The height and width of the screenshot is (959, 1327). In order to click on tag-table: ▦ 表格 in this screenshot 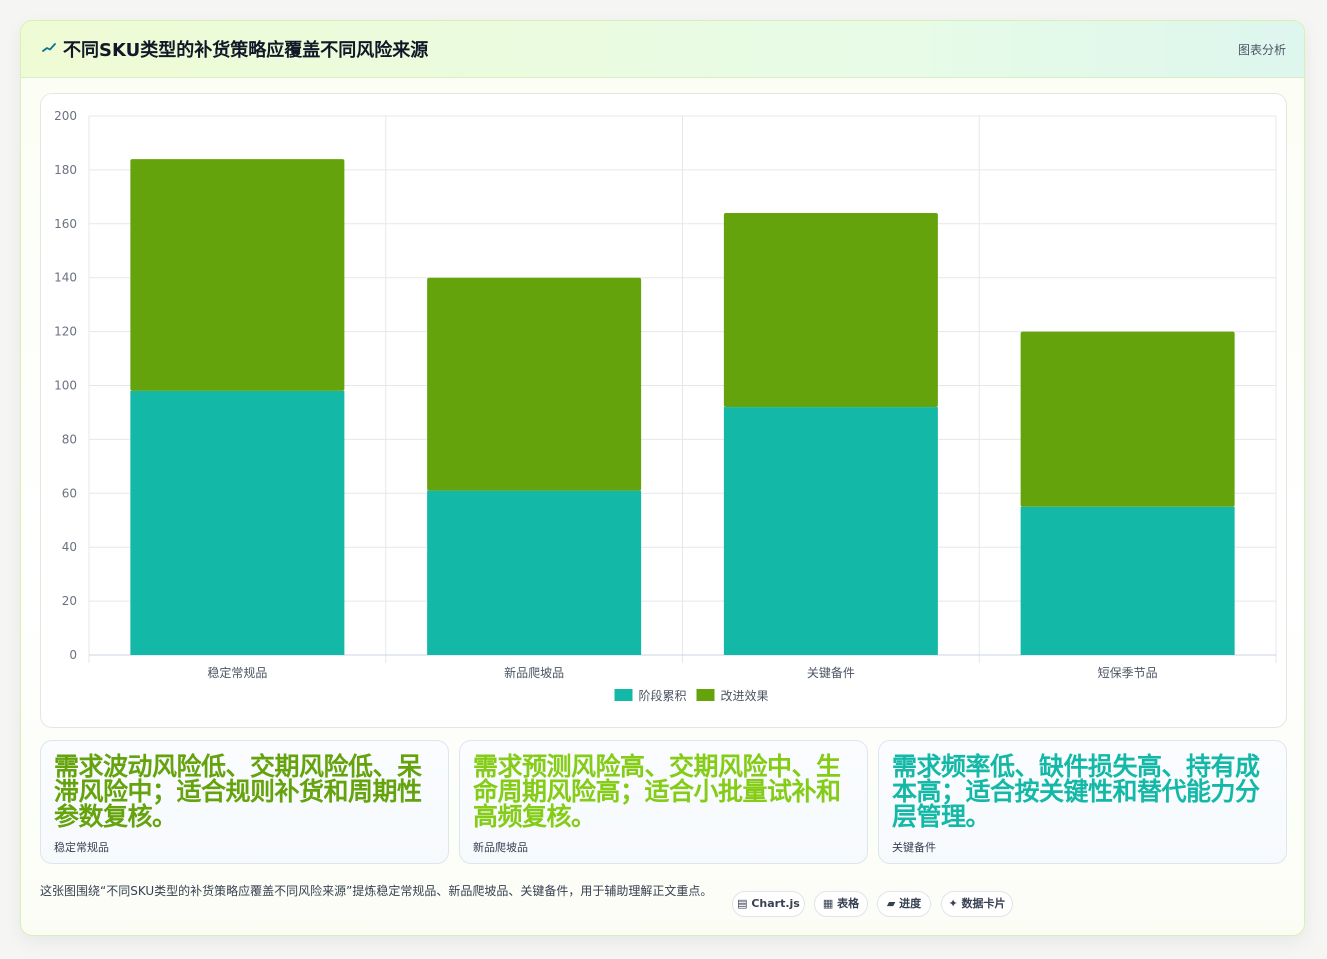, I will do `click(841, 904)`.